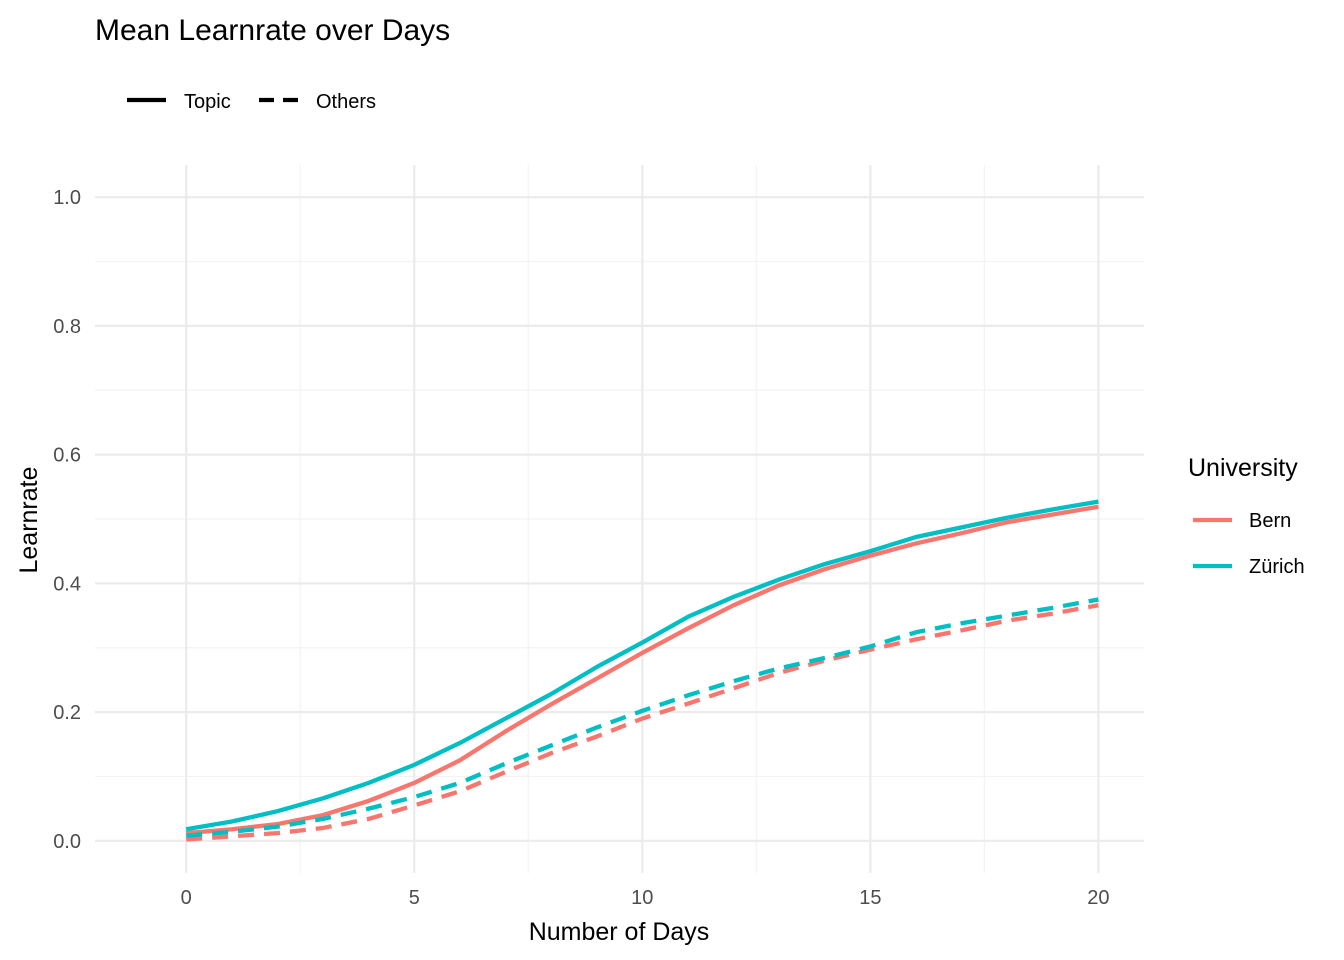 The image size is (1344, 960). I want to click on x-tick-label: 10, so click(642, 898).